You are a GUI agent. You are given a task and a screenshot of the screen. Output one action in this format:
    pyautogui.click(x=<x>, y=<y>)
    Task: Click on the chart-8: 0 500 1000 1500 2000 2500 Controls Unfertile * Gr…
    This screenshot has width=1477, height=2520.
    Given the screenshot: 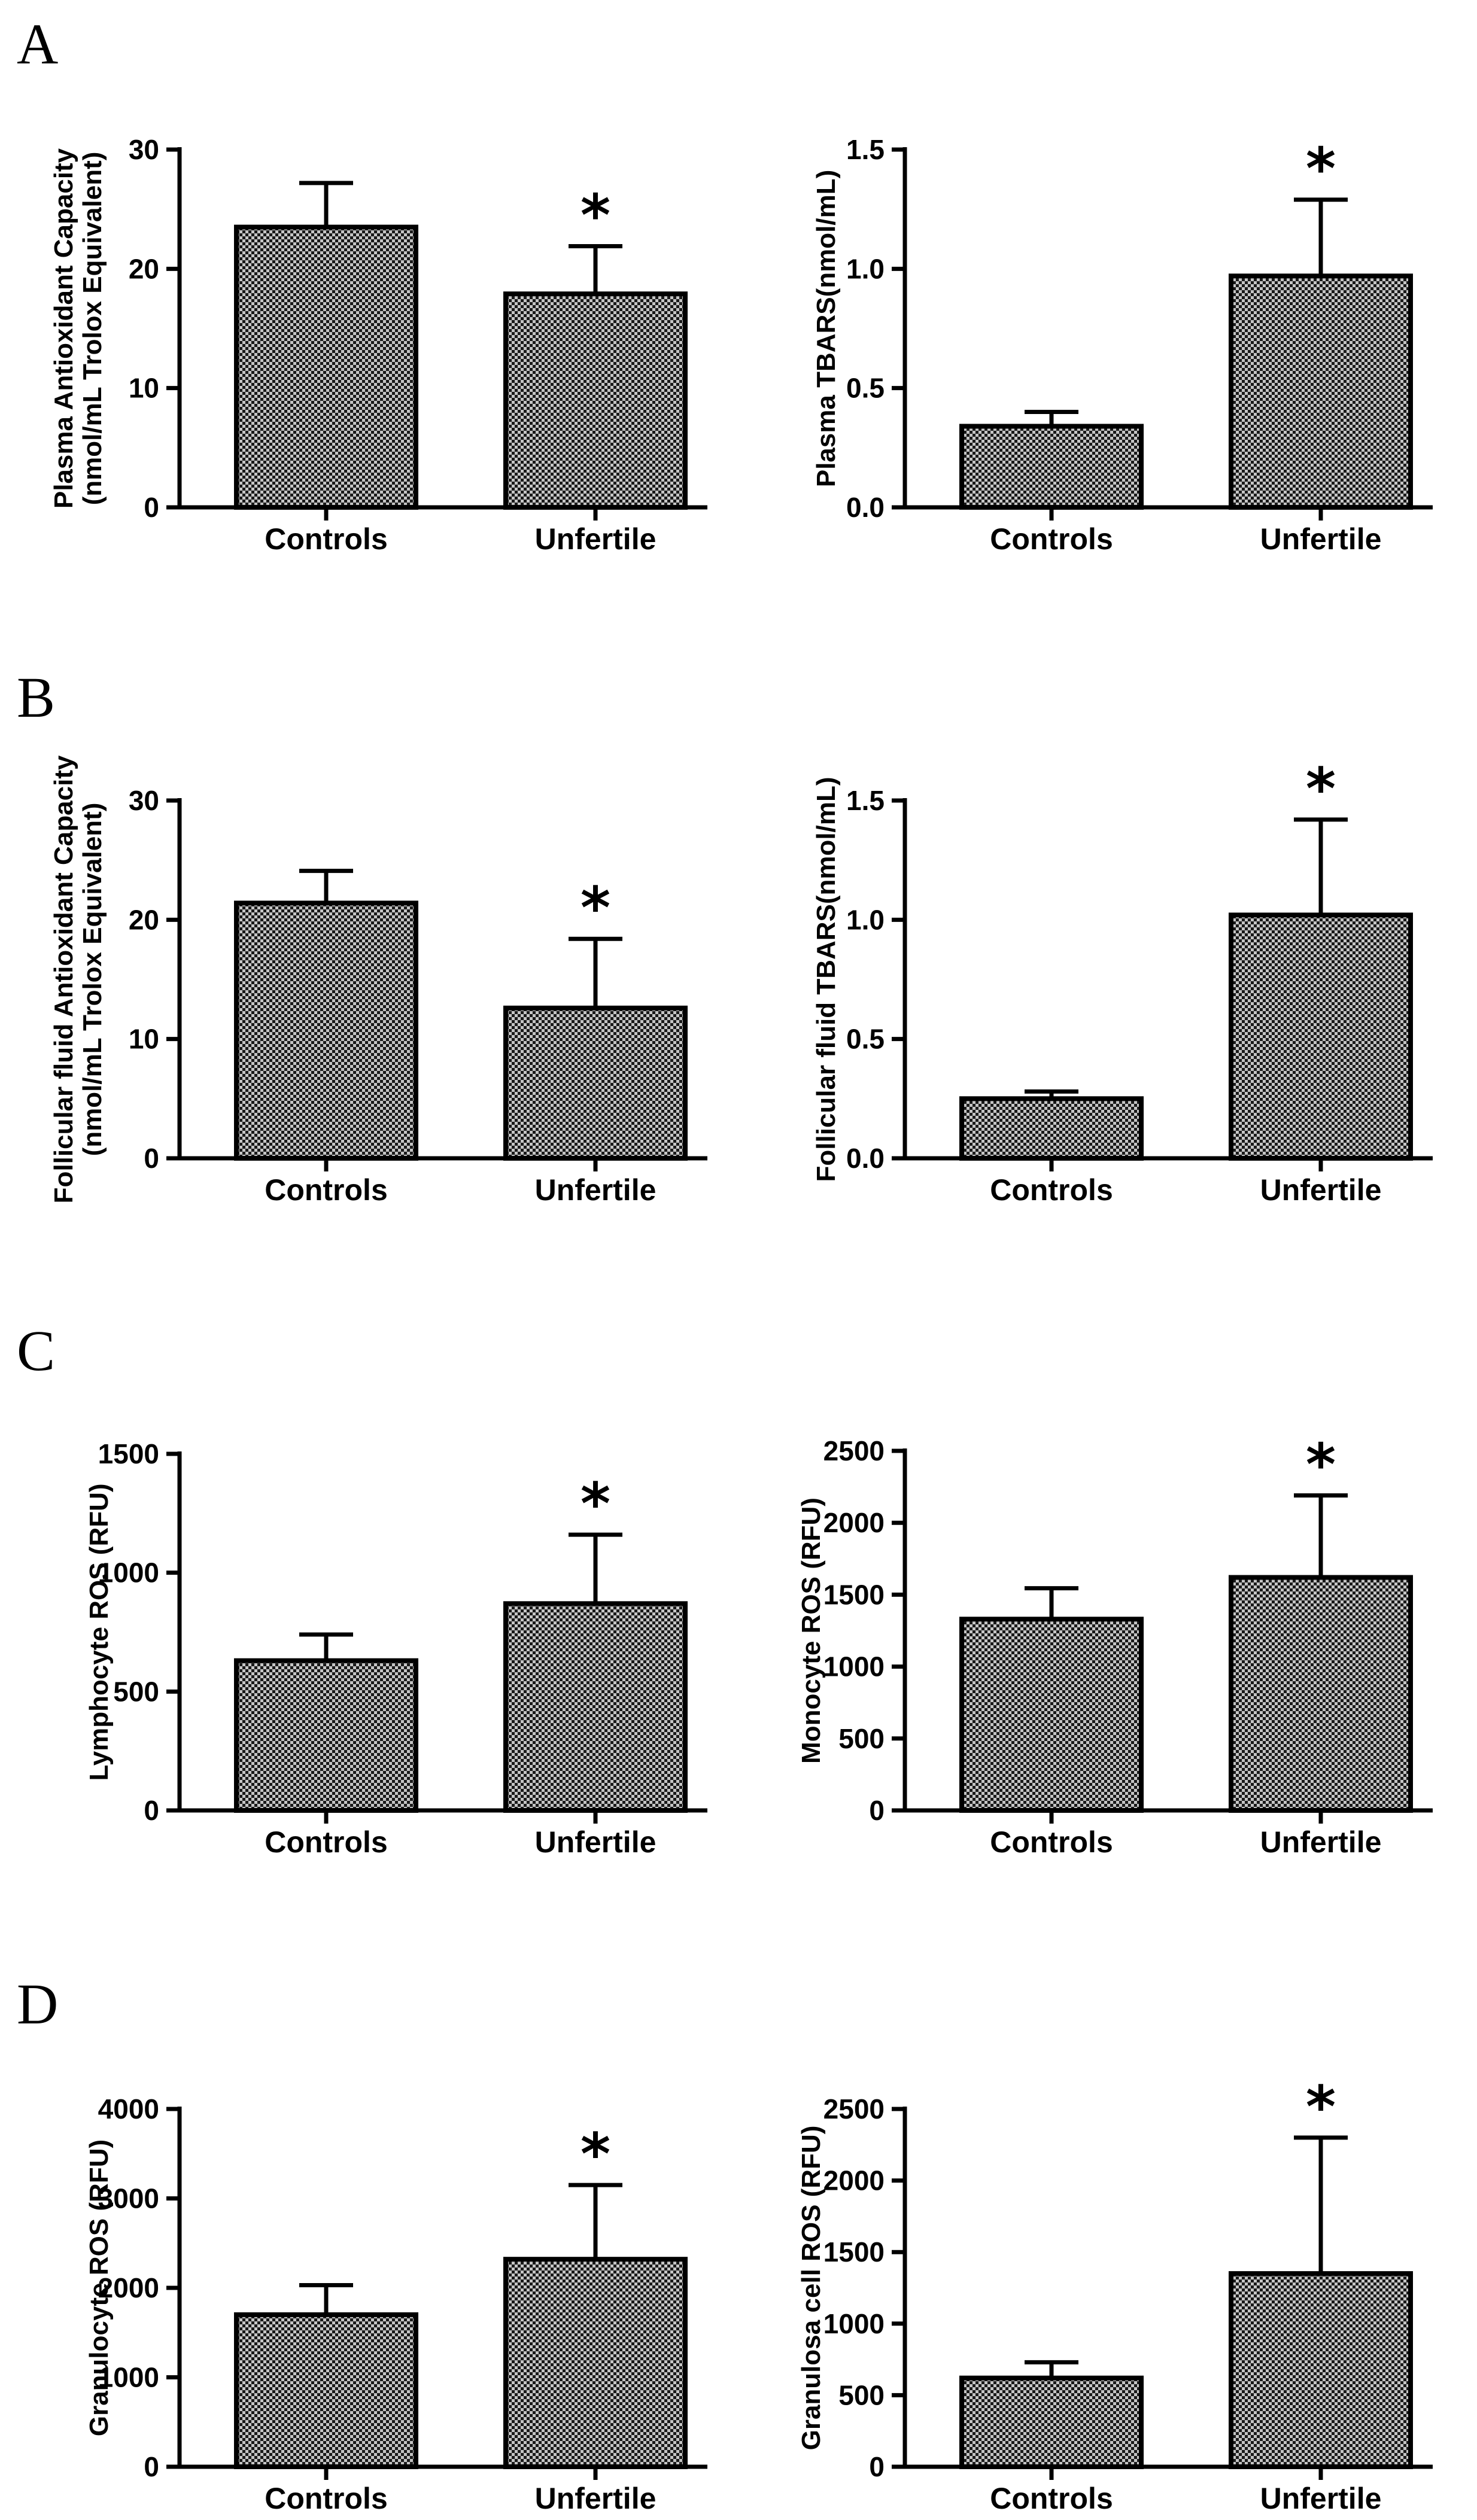 What is the action you would take?
    pyautogui.click(x=1115, y=2294)
    